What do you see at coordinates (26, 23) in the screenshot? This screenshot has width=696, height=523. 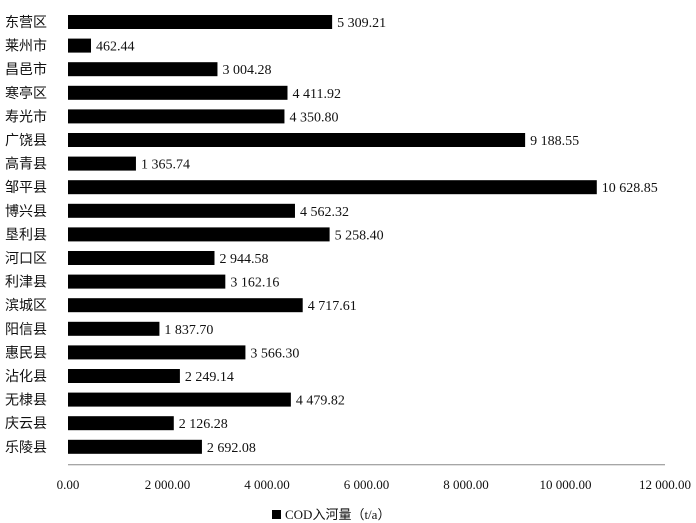 I see `category-label: 东营区` at bounding box center [26, 23].